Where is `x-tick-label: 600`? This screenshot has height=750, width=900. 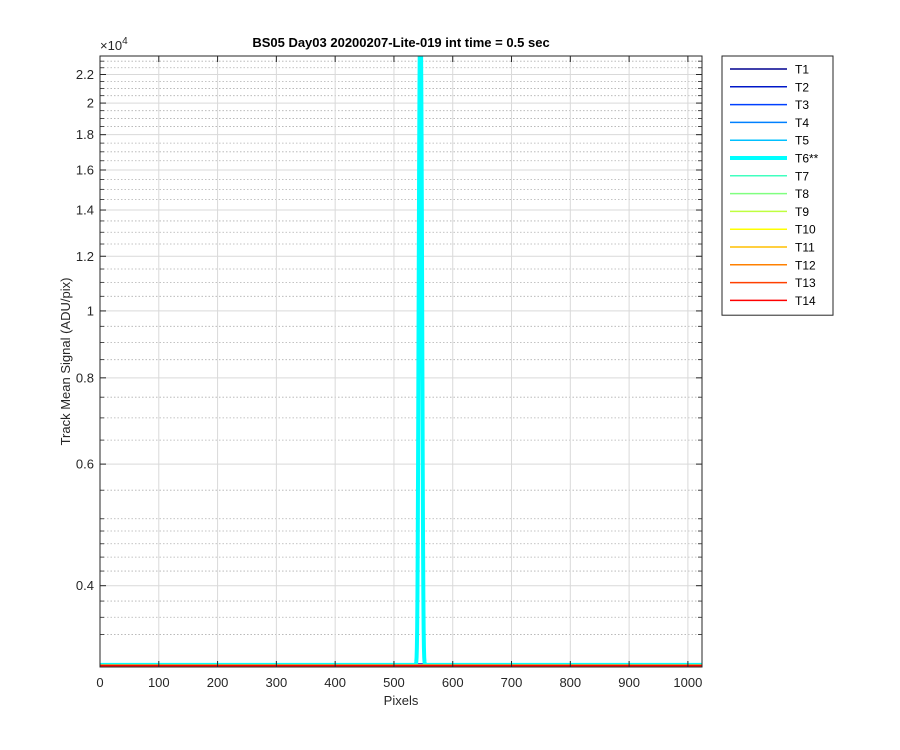
x-tick-label: 600 is located at coordinates (453, 682).